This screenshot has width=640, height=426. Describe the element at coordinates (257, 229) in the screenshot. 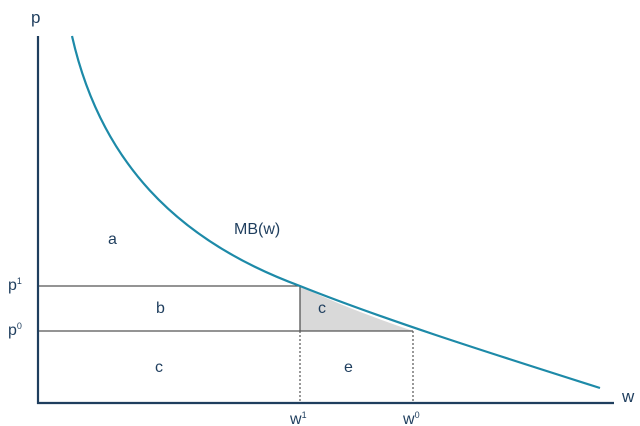

I see `mb-curve-label: MB(w)` at that location.